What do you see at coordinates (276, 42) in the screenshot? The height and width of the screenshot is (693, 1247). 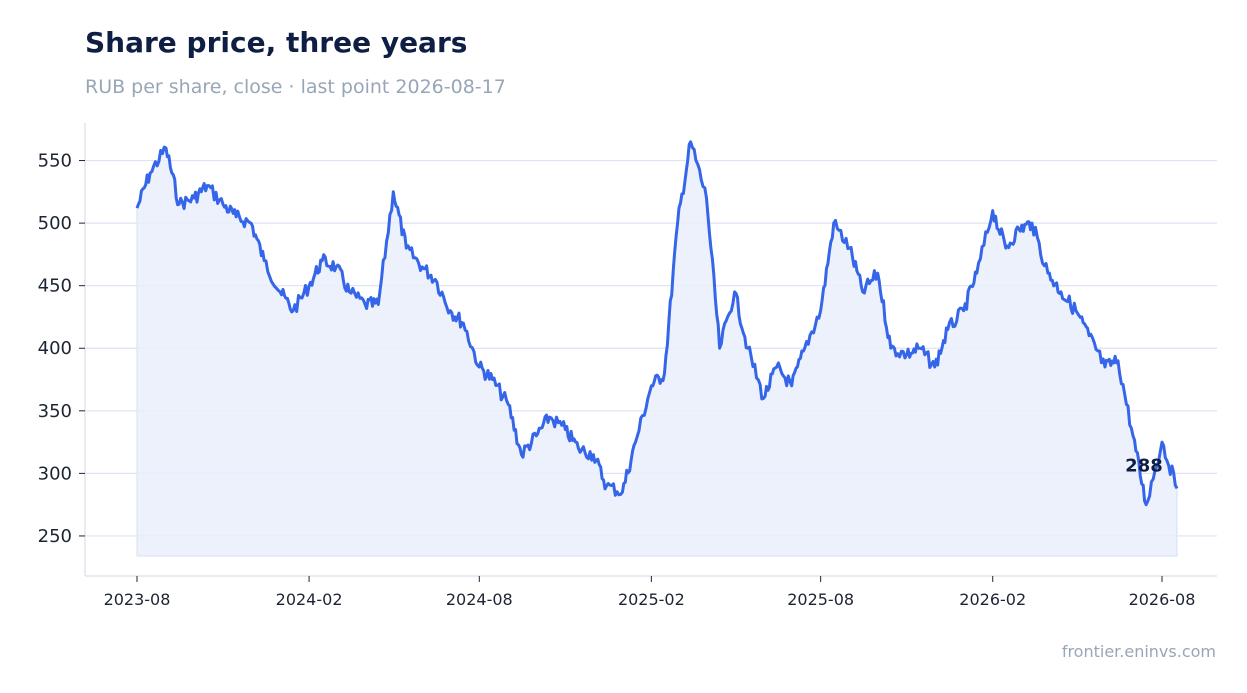 I see `chart-title: Share price, three years` at bounding box center [276, 42].